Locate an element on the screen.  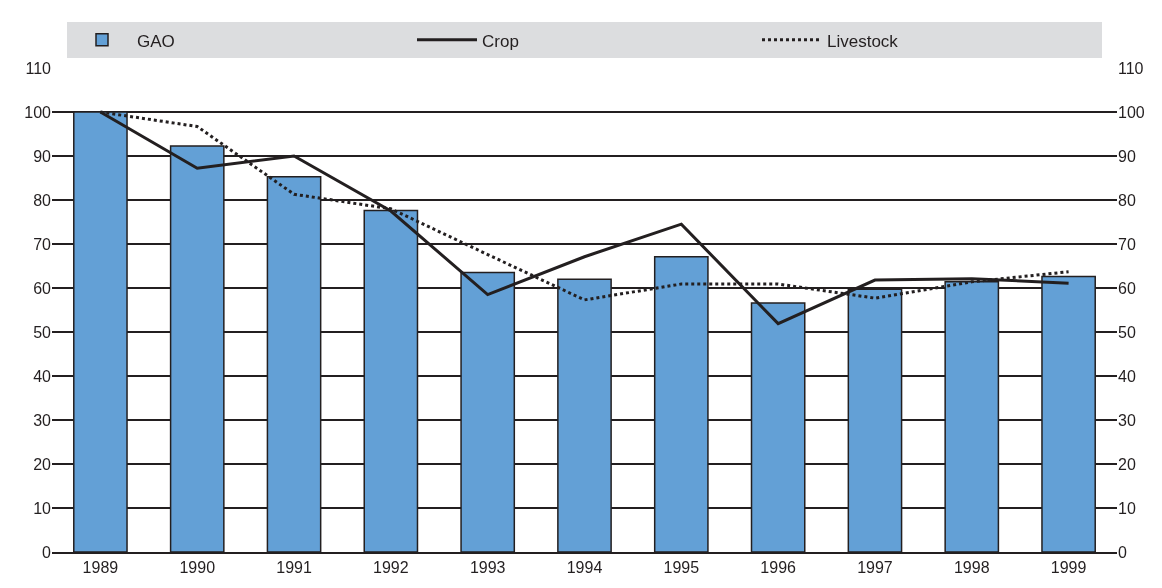
y2-tick-label: 50 is located at coordinates (1127, 332).